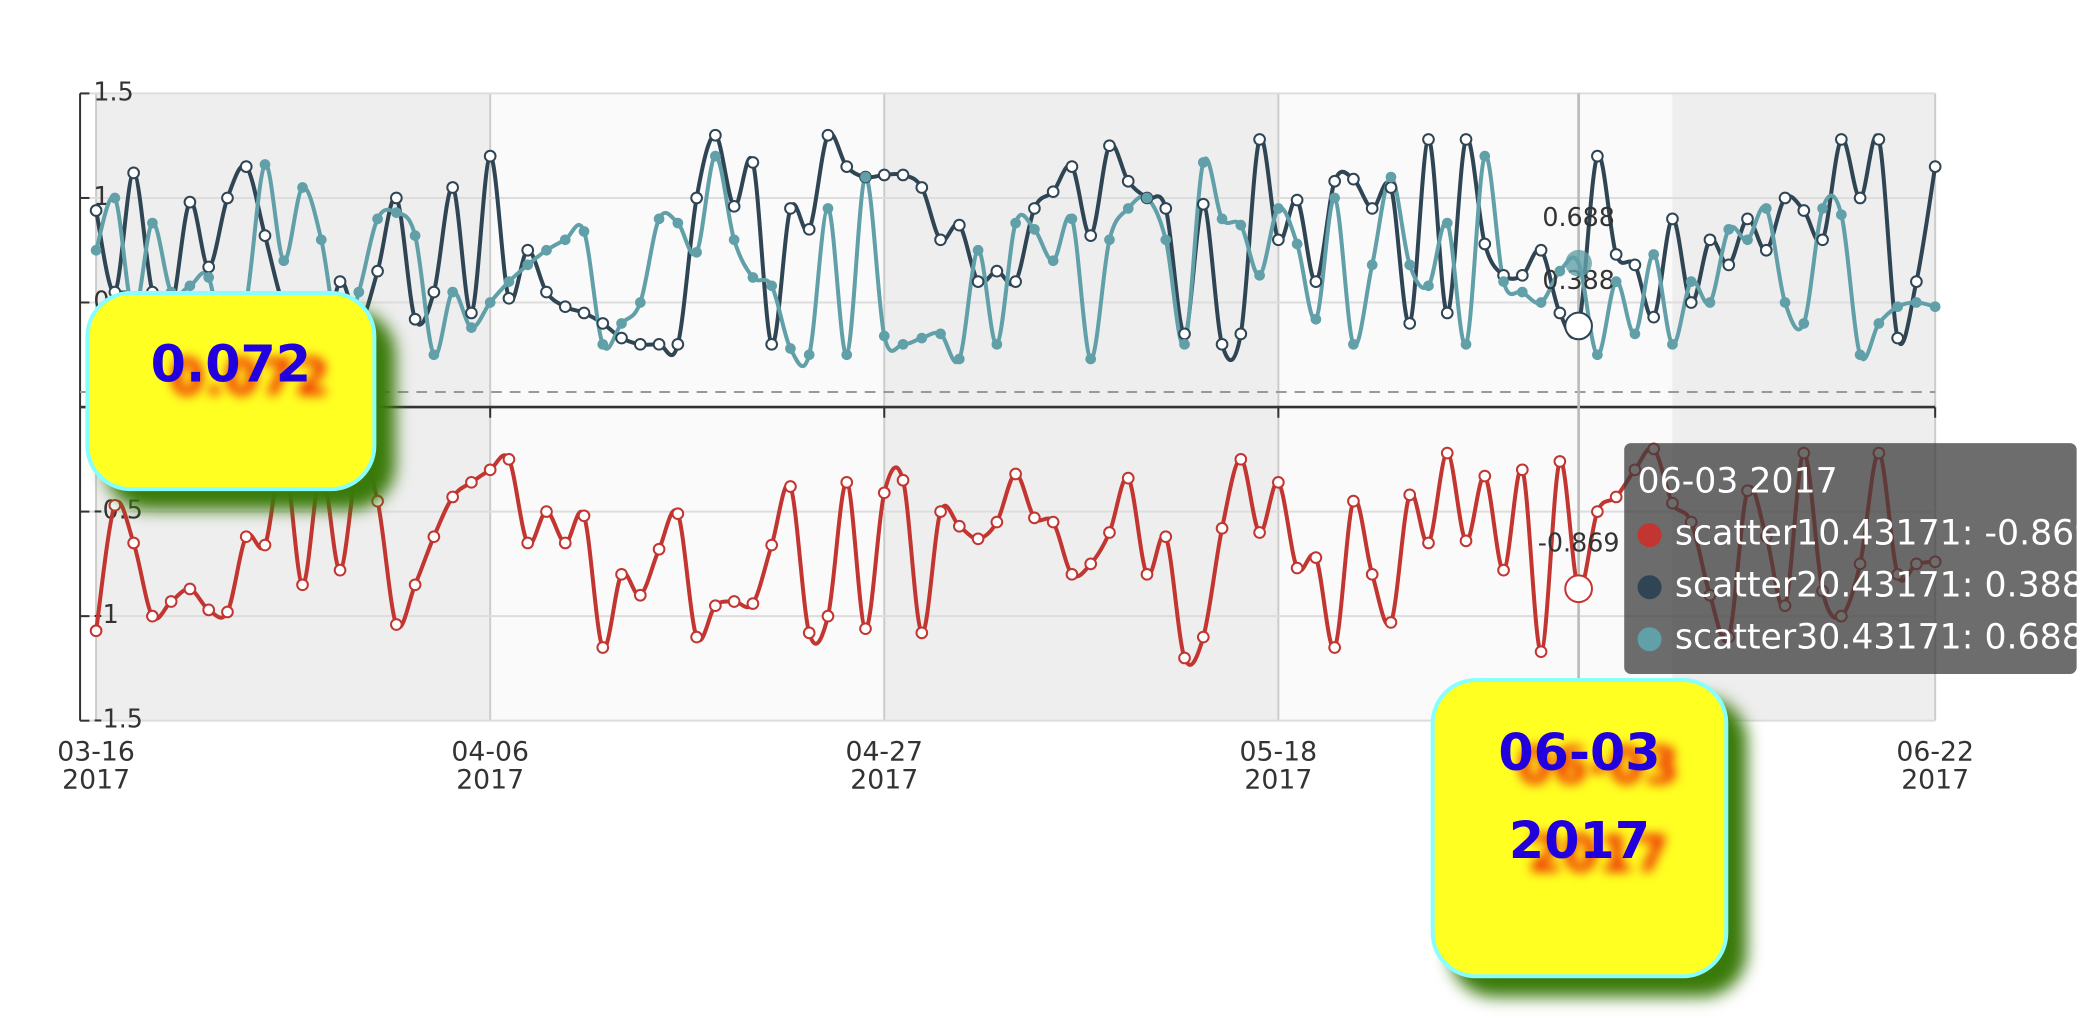  Describe the element at coordinates (101, 196) in the screenshot. I see `y-tick-label: 1` at that location.